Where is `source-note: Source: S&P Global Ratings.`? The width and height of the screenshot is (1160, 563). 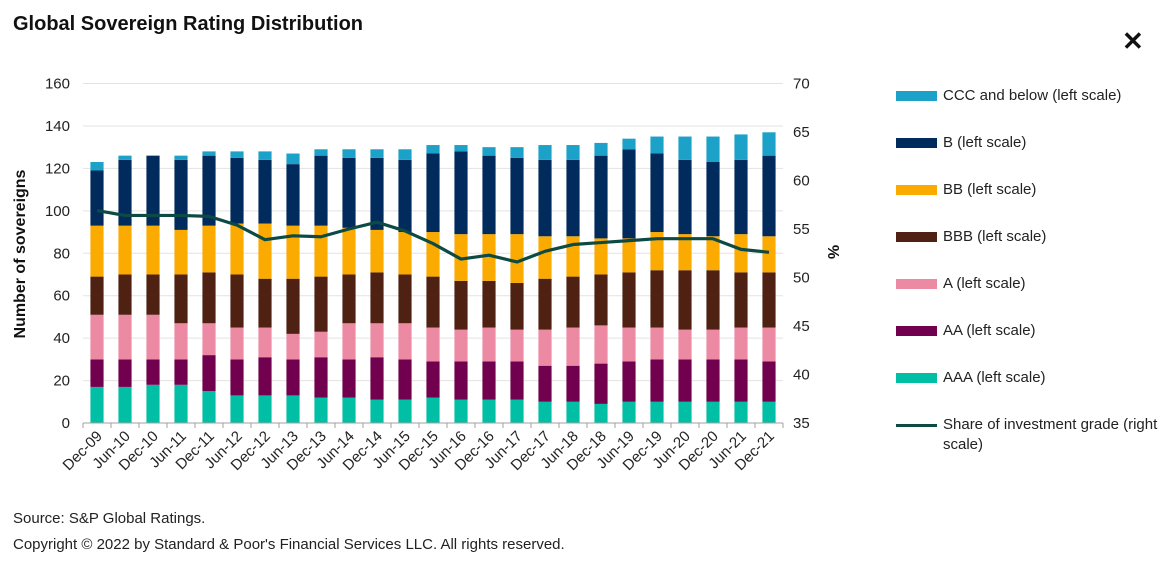 source-note: Source: S&P Global Ratings. is located at coordinates (109, 518).